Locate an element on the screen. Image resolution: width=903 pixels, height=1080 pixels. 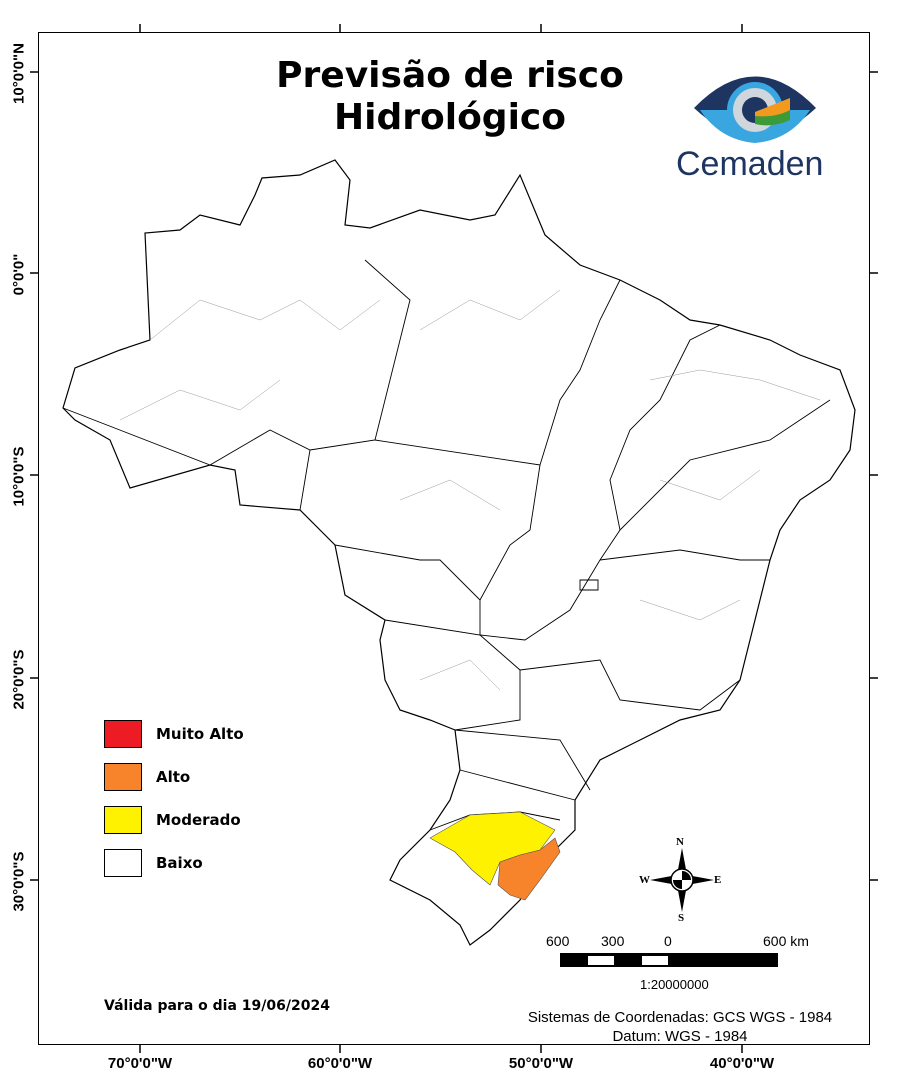
legend-label: Muito Alto is located at coordinates (200, 733).